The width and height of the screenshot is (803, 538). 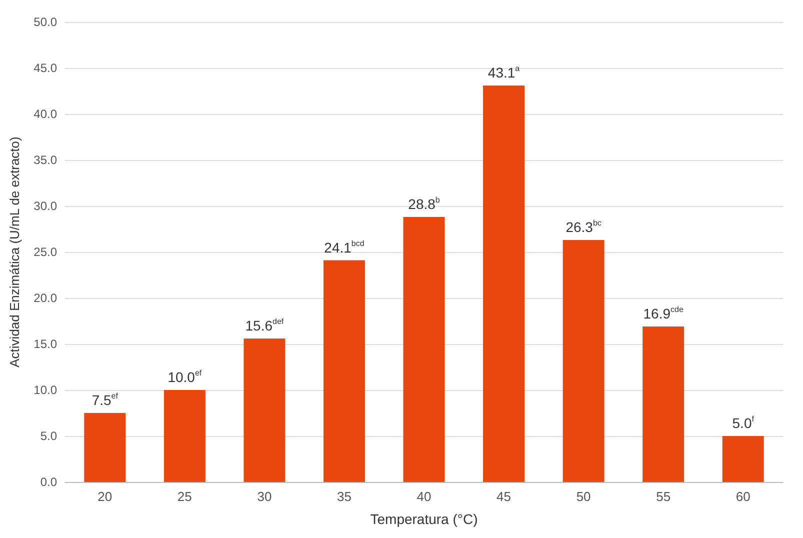 What do you see at coordinates (14, 252) in the screenshot?
I see `y-axis-title: Actividad Enzimática (U/mL de extracto)` at bounding box center [14, 252].